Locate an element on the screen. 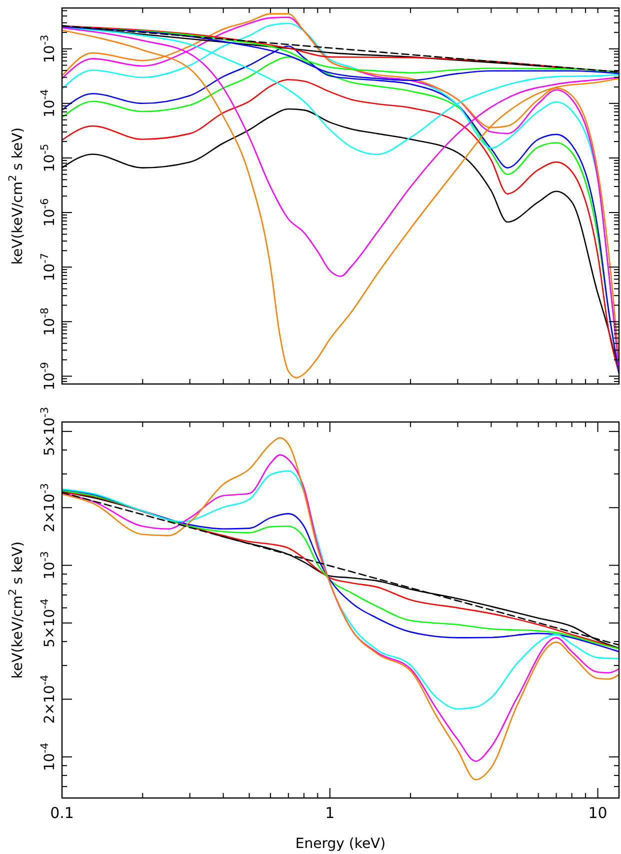 Image resolution: width=621 pixels, height=854 pixels. x-tick-label: 10 is located at coordinates (598, 813).